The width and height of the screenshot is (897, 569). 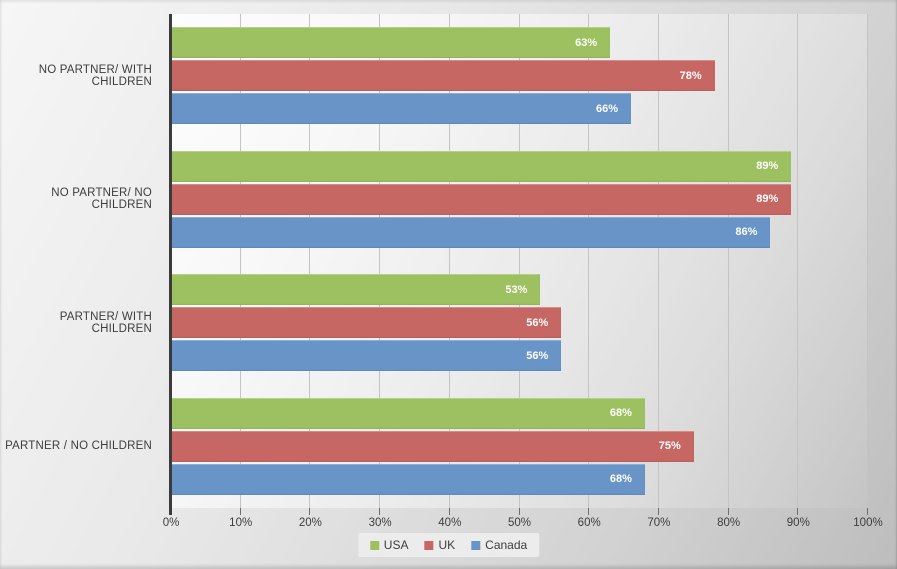 I want to click on bar-value-label: 53%, so click(x=516, y=289).